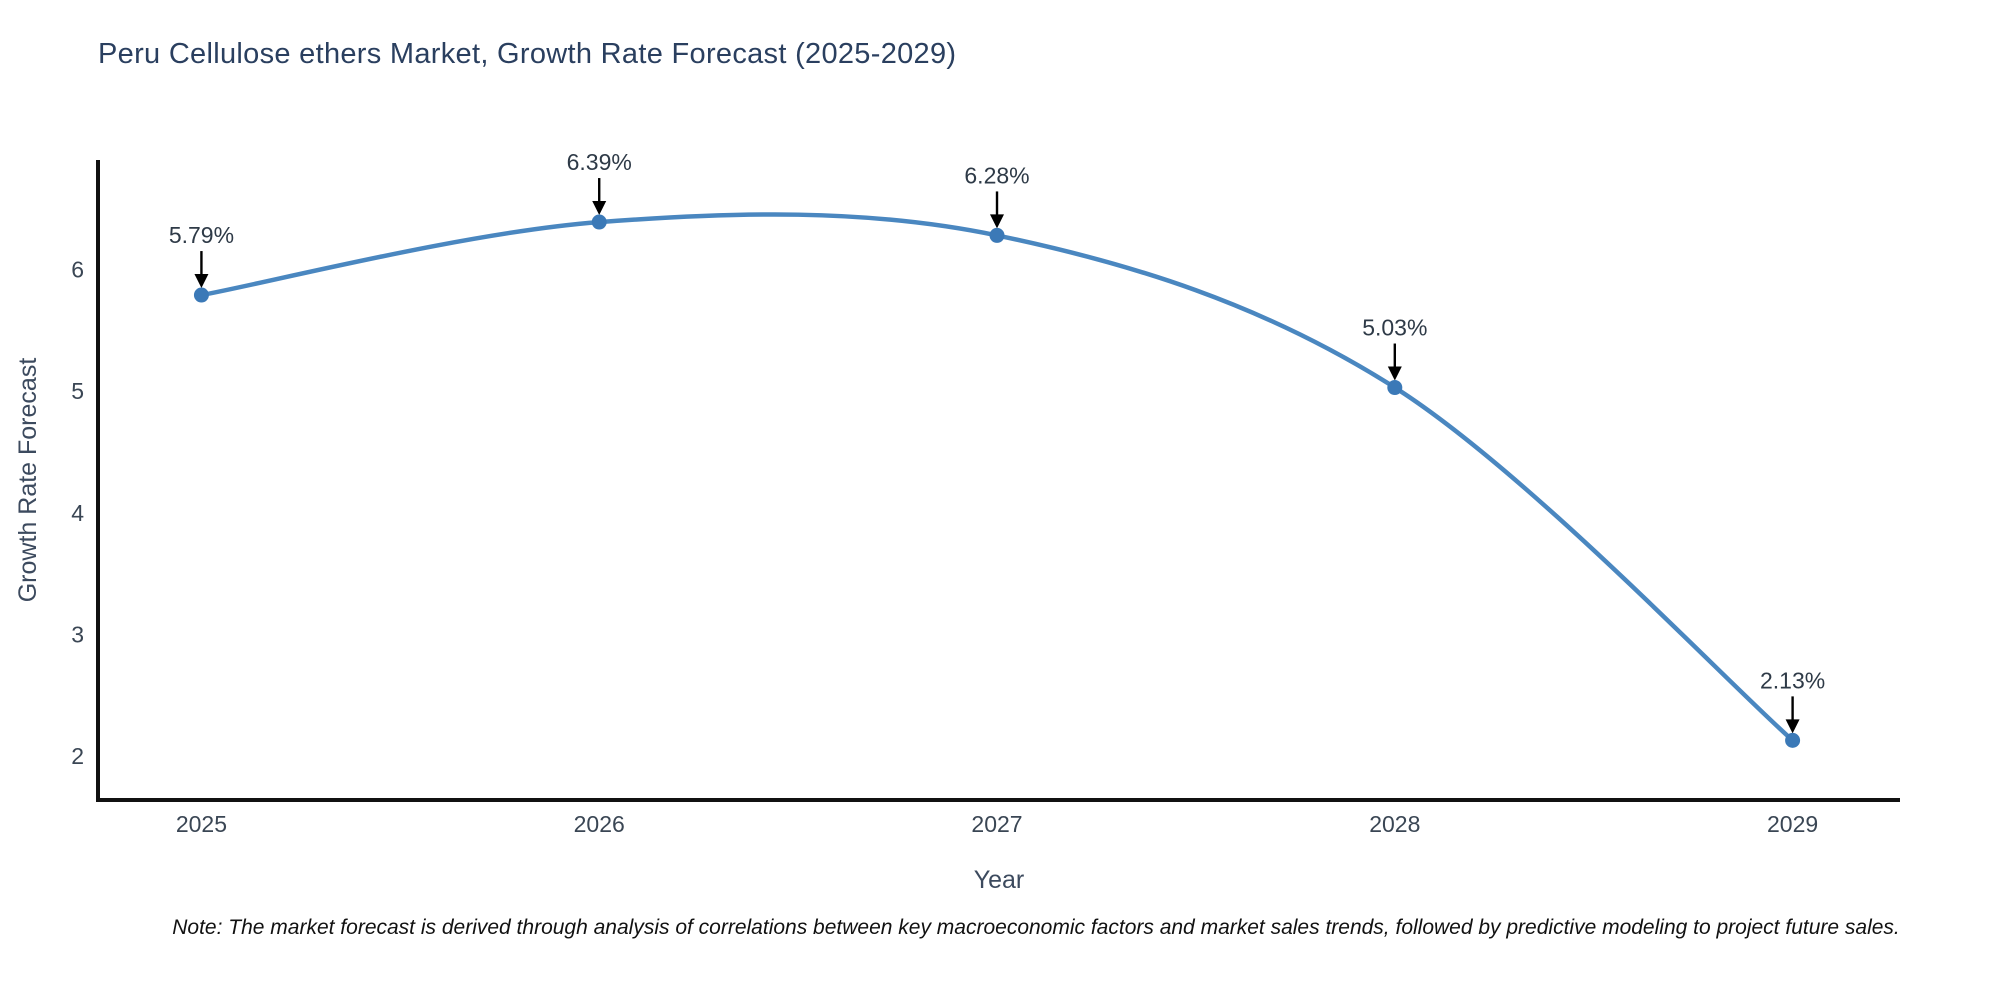  Describe the element at coordinates (996, 824) in the screenshot. I see `x-tick-label: 2027` at that location.